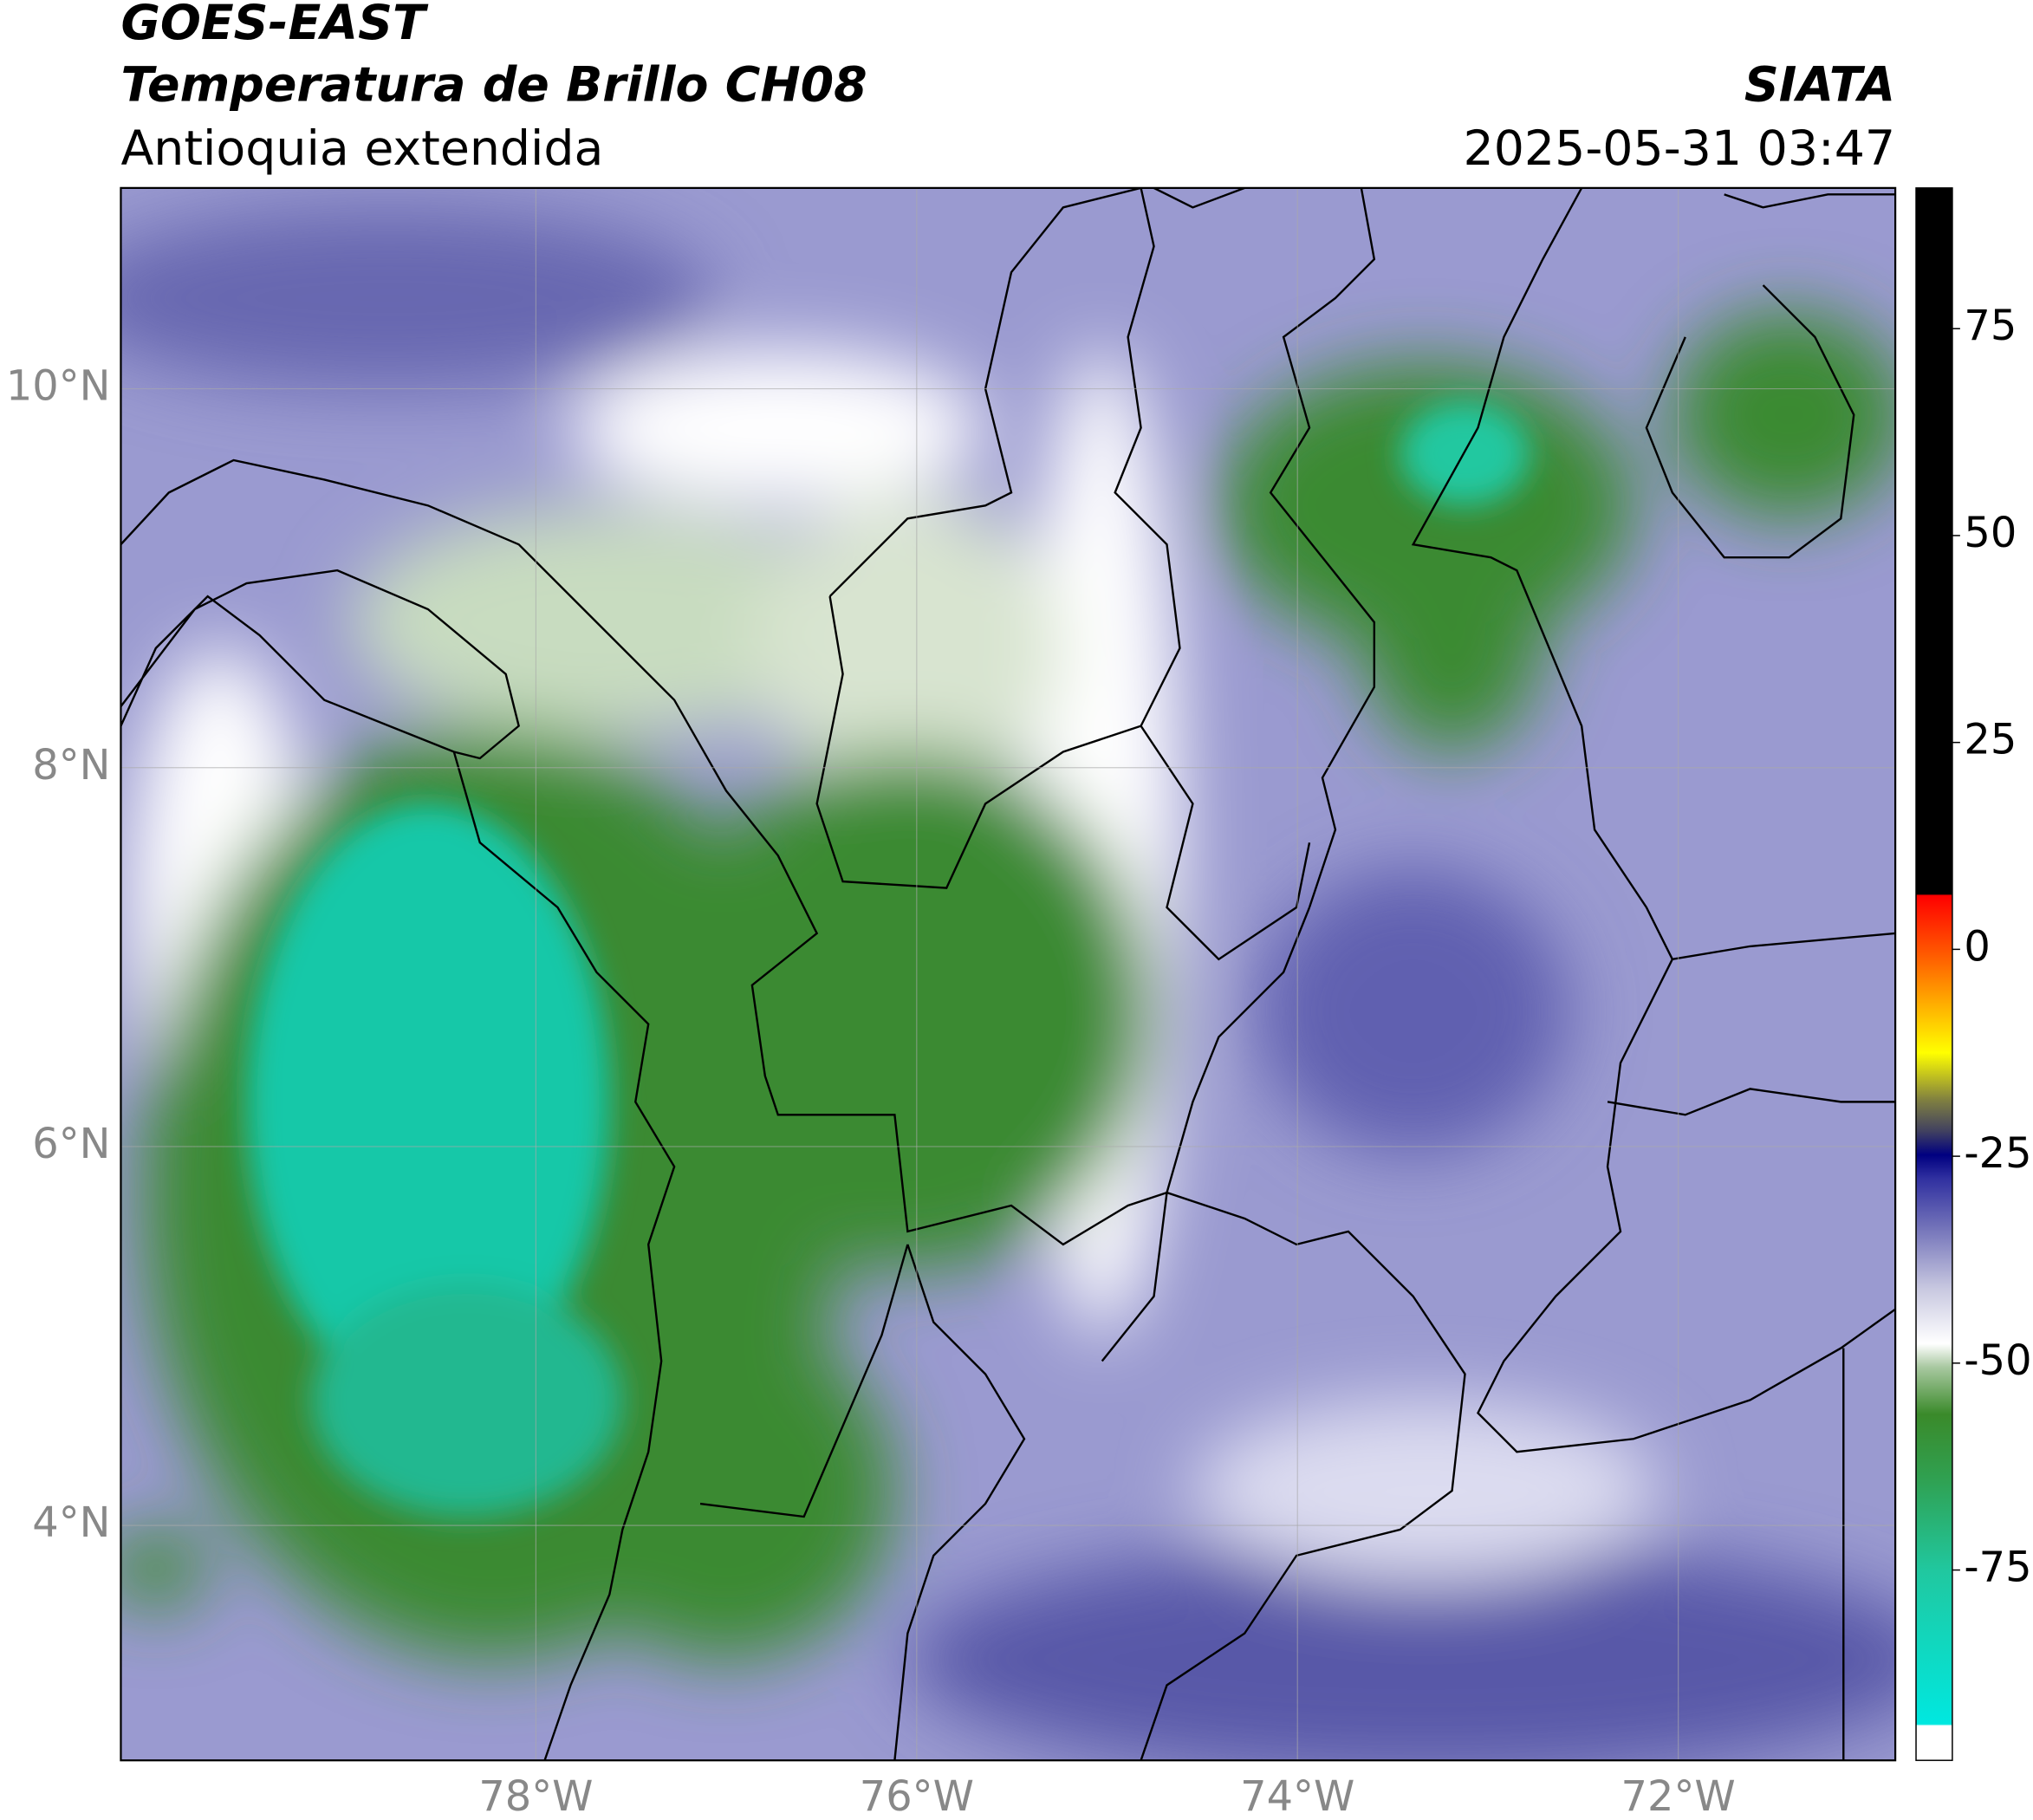 This screenshot has width=2033, height=1820. I want to click on x-tick-label: 76°W, so click(917, 1796).